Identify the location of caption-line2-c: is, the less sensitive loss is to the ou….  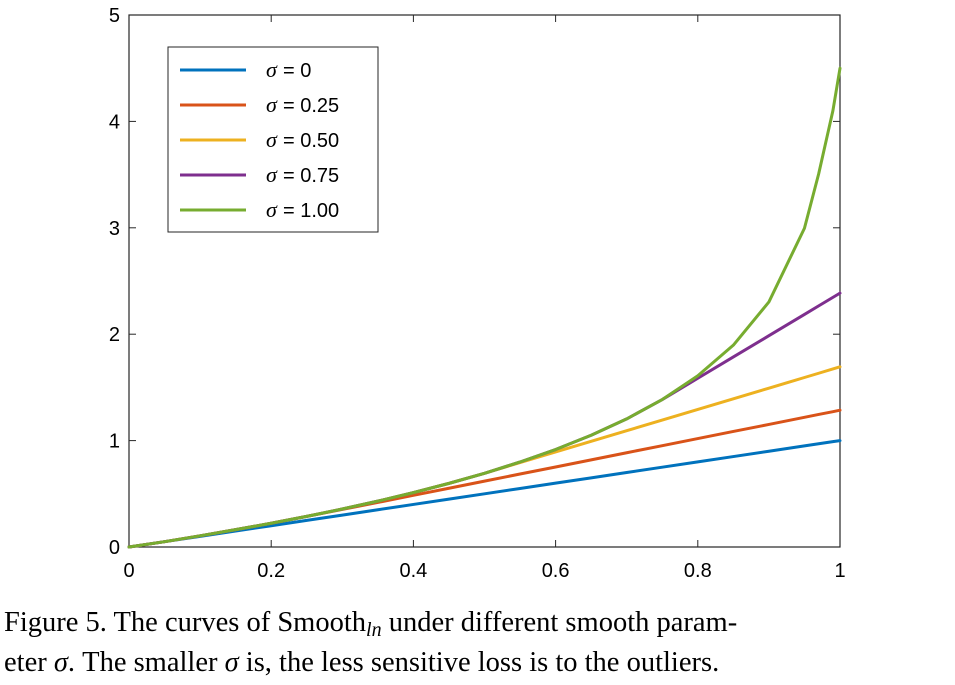
(479, 662).